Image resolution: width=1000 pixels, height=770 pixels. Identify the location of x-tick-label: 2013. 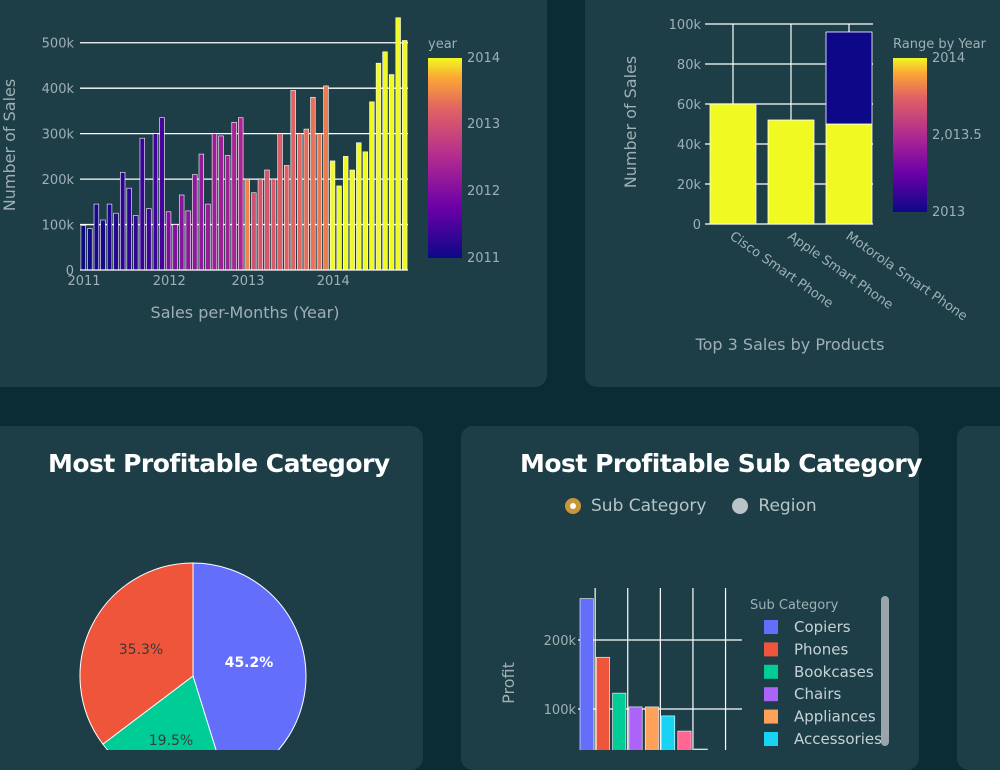
(247, 281).